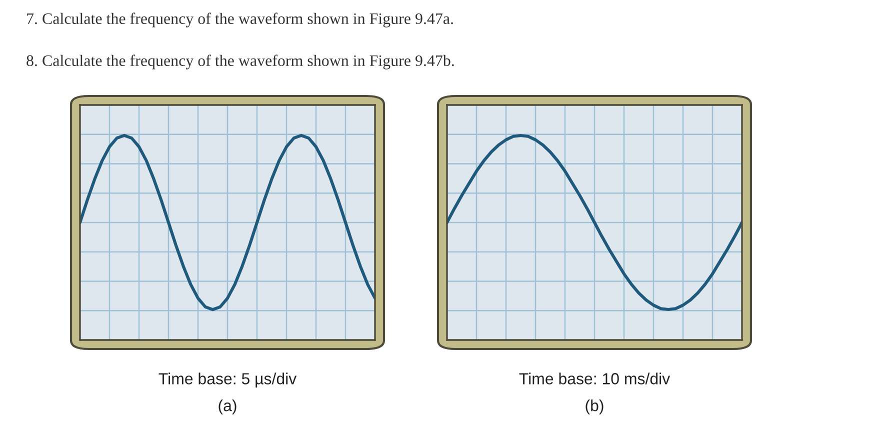 The height and width of the screenshot is (424, 876). Describe the element at coordinates (595, 407) in the screenshot. I see `text: (b)` at that location.